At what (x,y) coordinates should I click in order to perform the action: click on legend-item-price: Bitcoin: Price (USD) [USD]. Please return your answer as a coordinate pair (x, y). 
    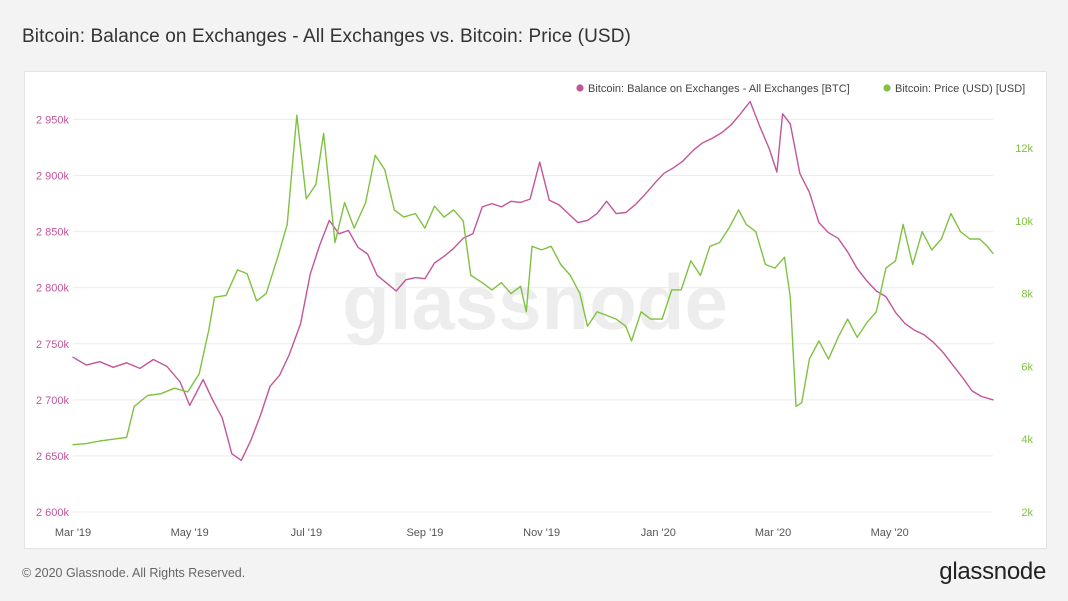
    Looking at the image, I should click on (954, 89).